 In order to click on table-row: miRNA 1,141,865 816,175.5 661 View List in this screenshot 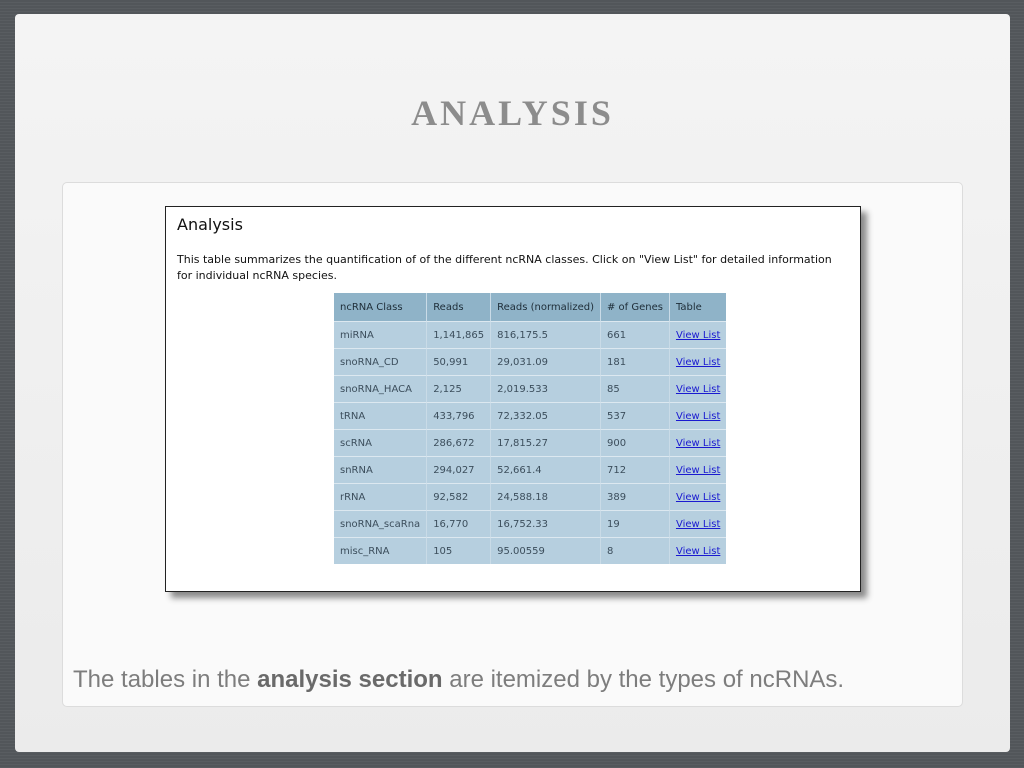, I will do `click(530, 334)`.